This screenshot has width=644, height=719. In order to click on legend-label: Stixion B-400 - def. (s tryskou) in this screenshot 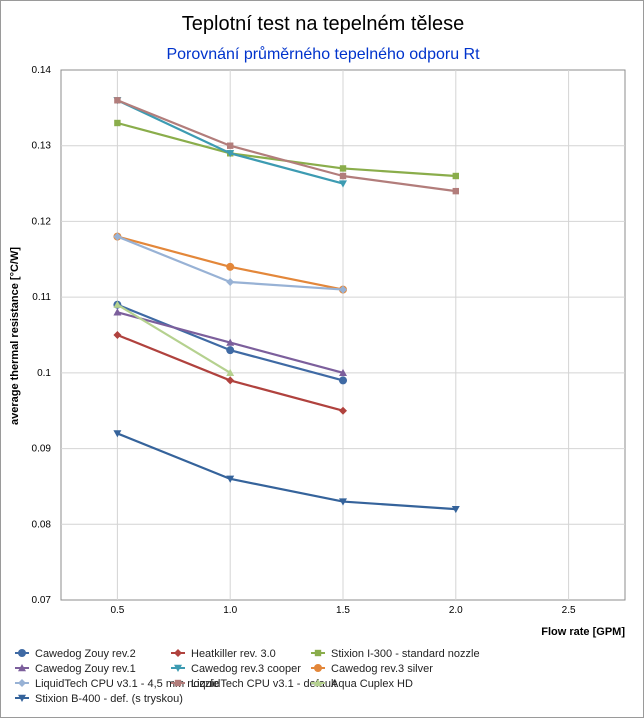, I will do `click(109, 699)`.